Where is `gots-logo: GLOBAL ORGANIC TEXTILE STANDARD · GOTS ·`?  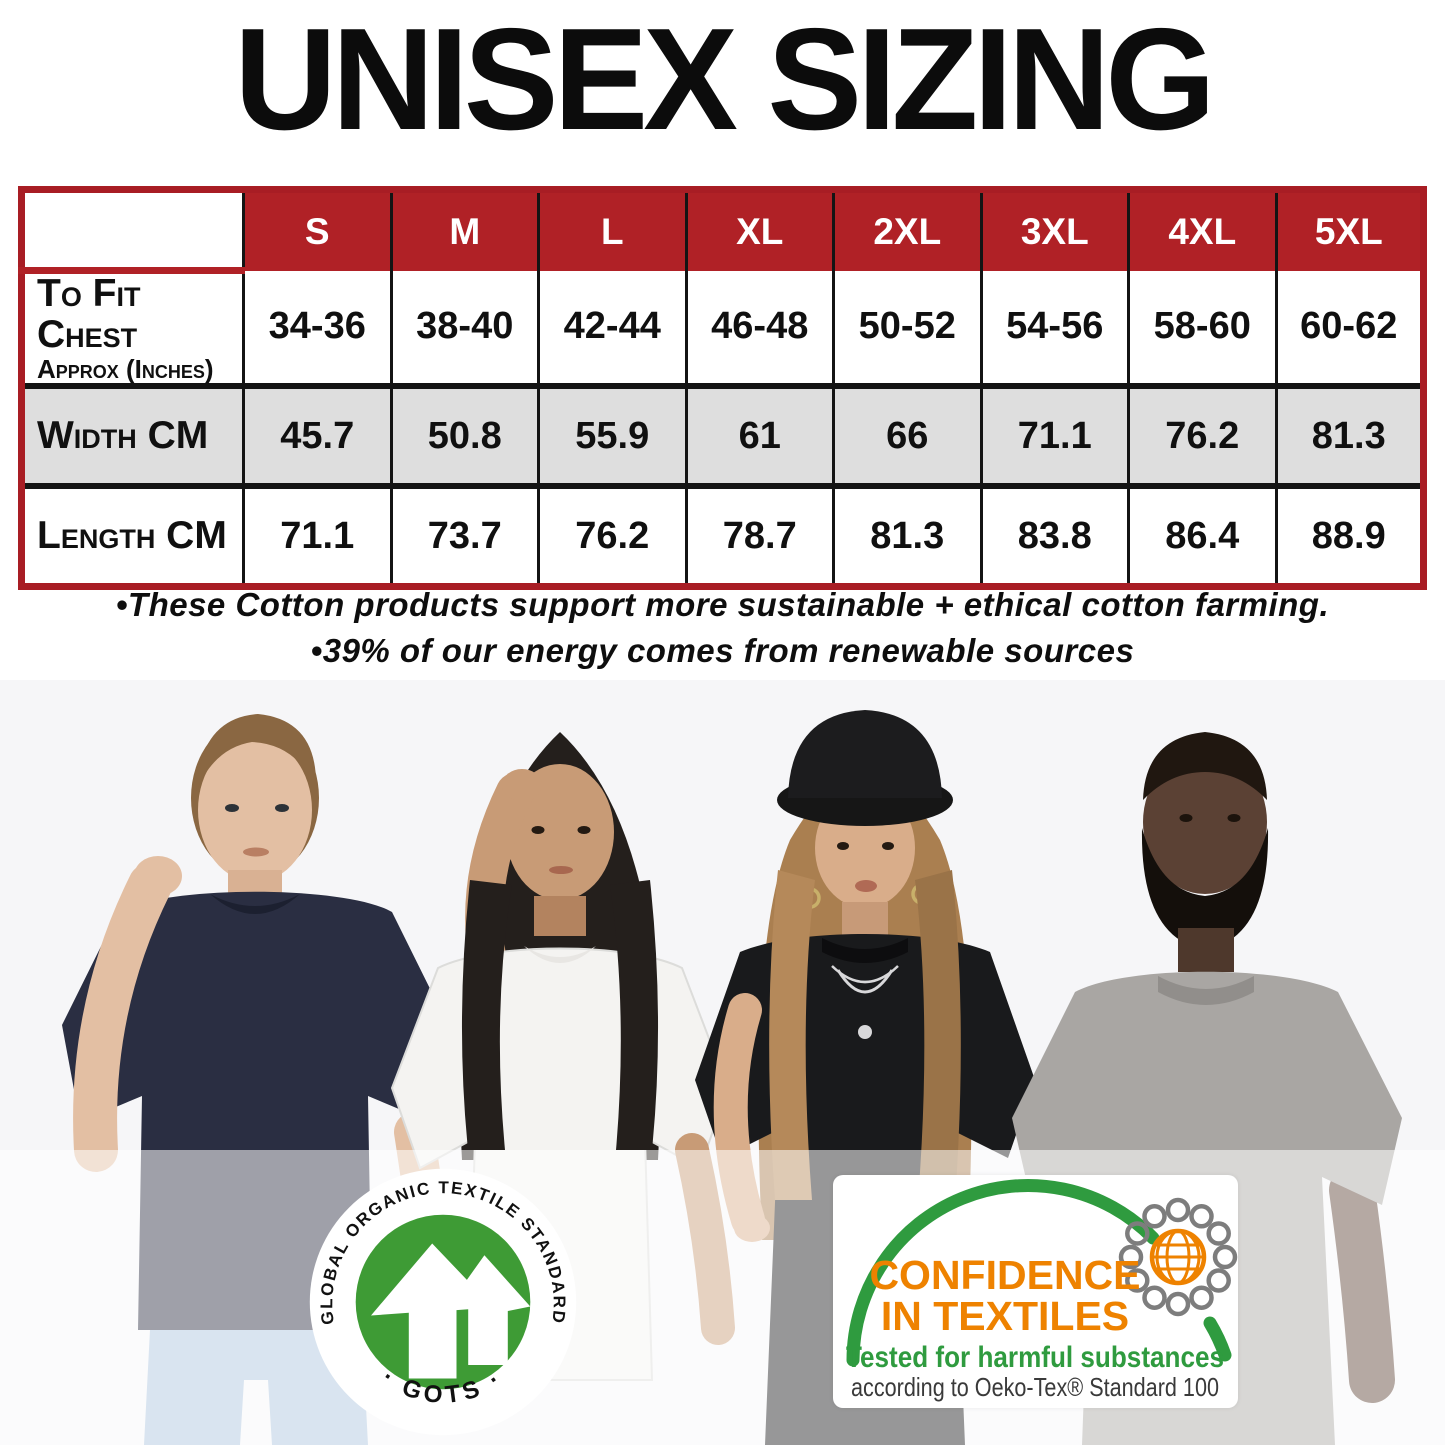 gots-logo: GLOBAL ORGANIC TEXTILE STANDARD · GOTS · is located at coordinates (443, 1302).